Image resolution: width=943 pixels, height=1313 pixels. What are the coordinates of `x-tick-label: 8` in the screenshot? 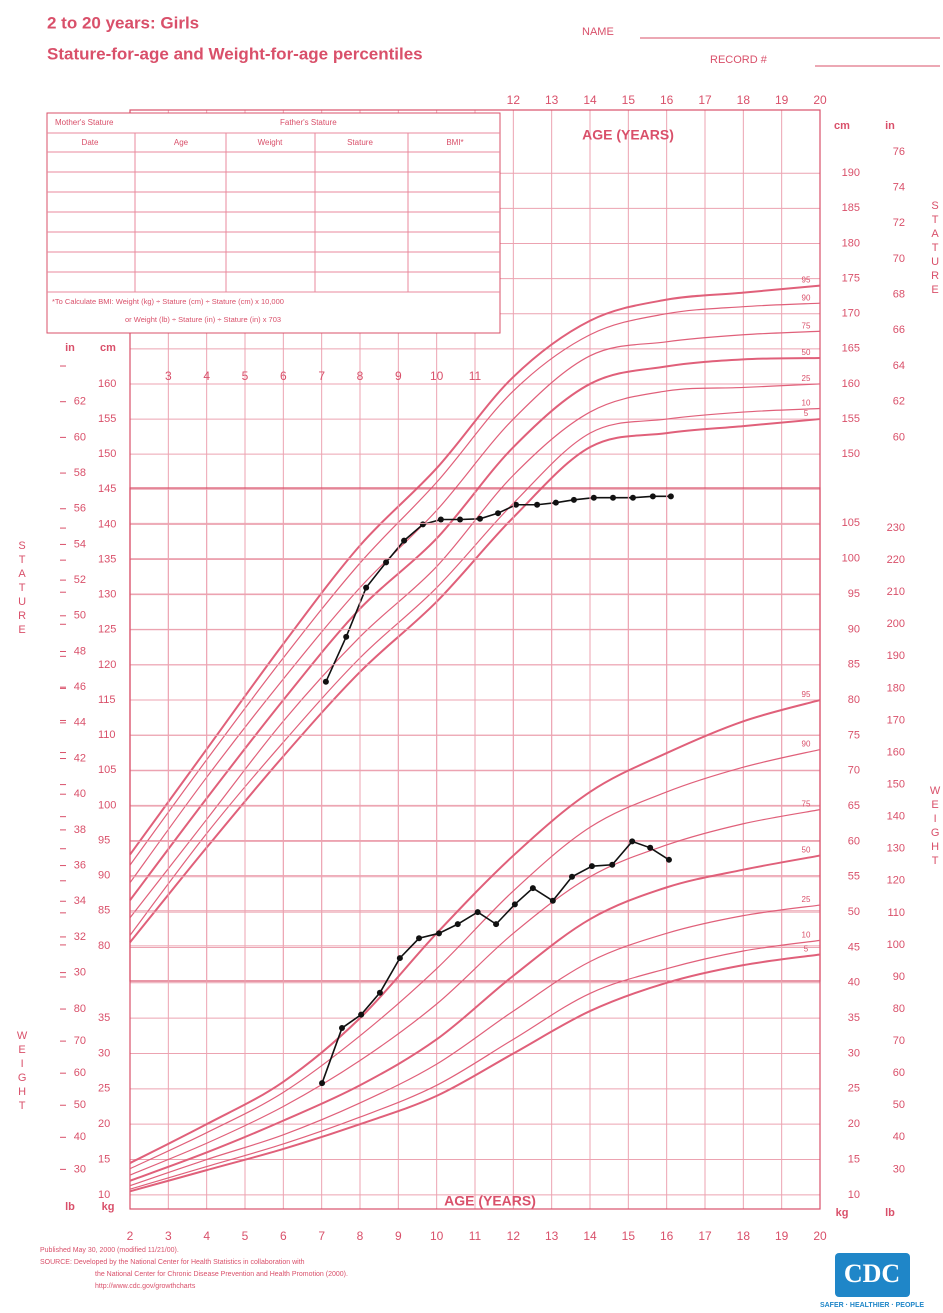 It's located at (360, 376).